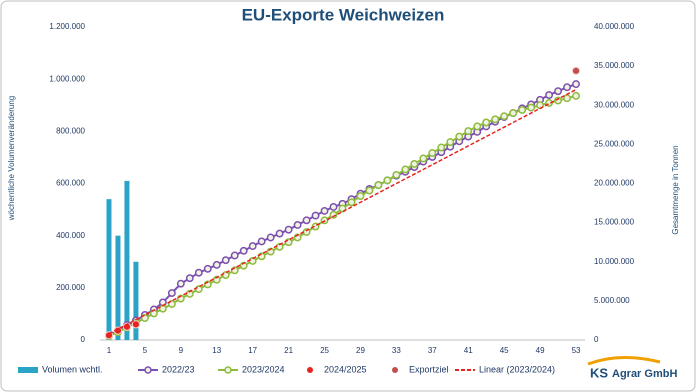 This screenshot has height=392, width=696. I want to click on logo-swoosh, so click(624, 360).